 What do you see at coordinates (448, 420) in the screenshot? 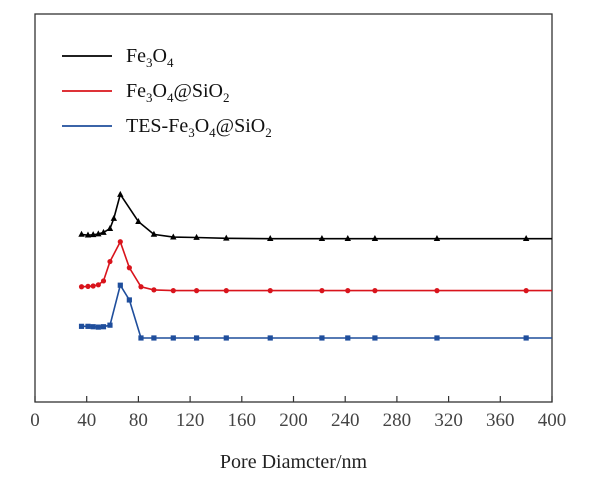
I see `x-tick-label: 320` at bounding box center [448, 420].